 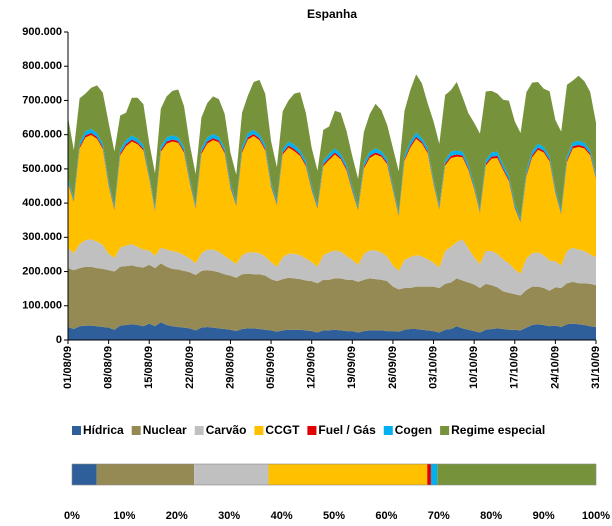 I want to click on x-tick-label: 0%, so click(x=72, y=516).